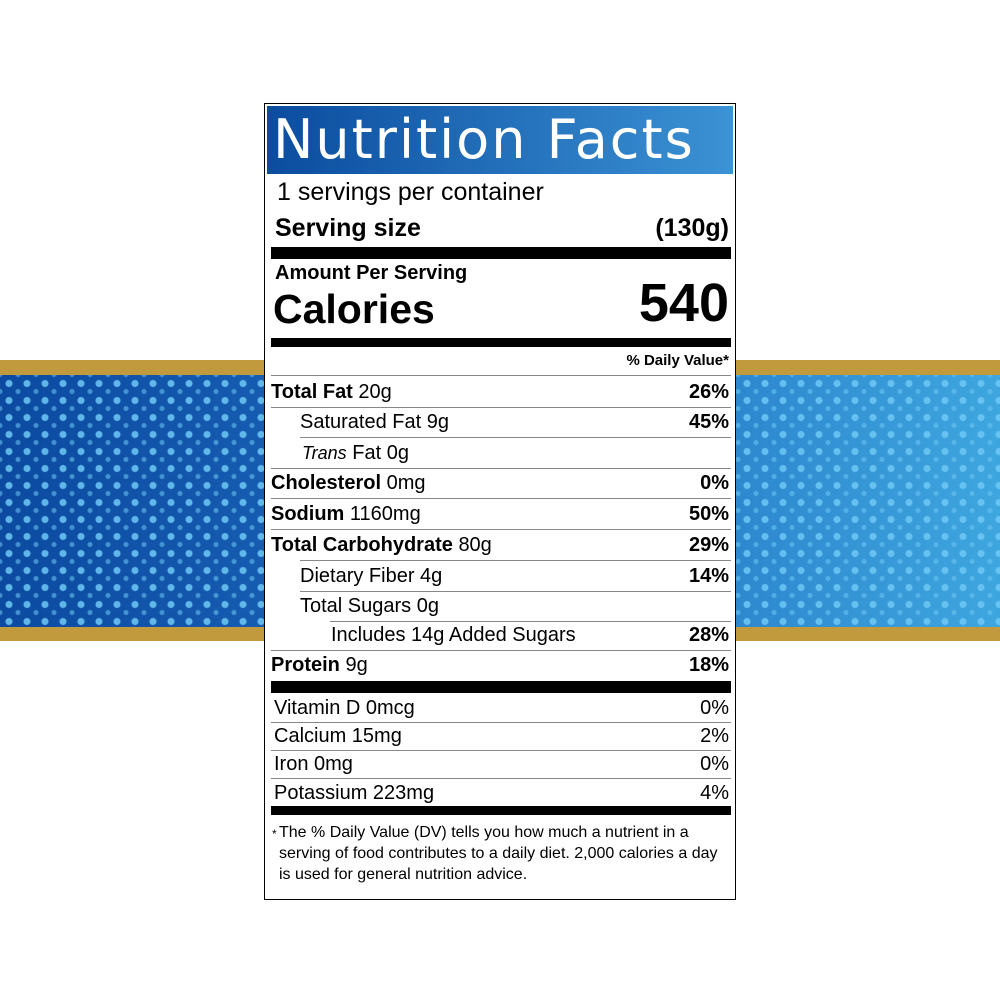 This screenshot has width=1000, height=1000. What do you see at coordinates (500, 545) in the screenshot?
I see `nutrient-row-total-carbohydrate: Total Carbohydrate 80g 29%` at bounding box center [500, 545].